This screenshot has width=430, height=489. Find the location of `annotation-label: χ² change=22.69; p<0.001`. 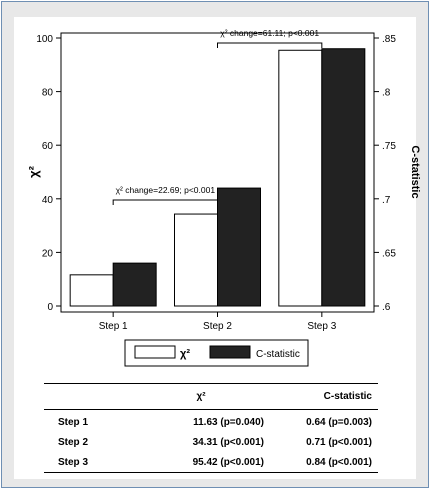

annotation-label: χ² change=22.69; p<0.001 is located at coordinates (166, 190).